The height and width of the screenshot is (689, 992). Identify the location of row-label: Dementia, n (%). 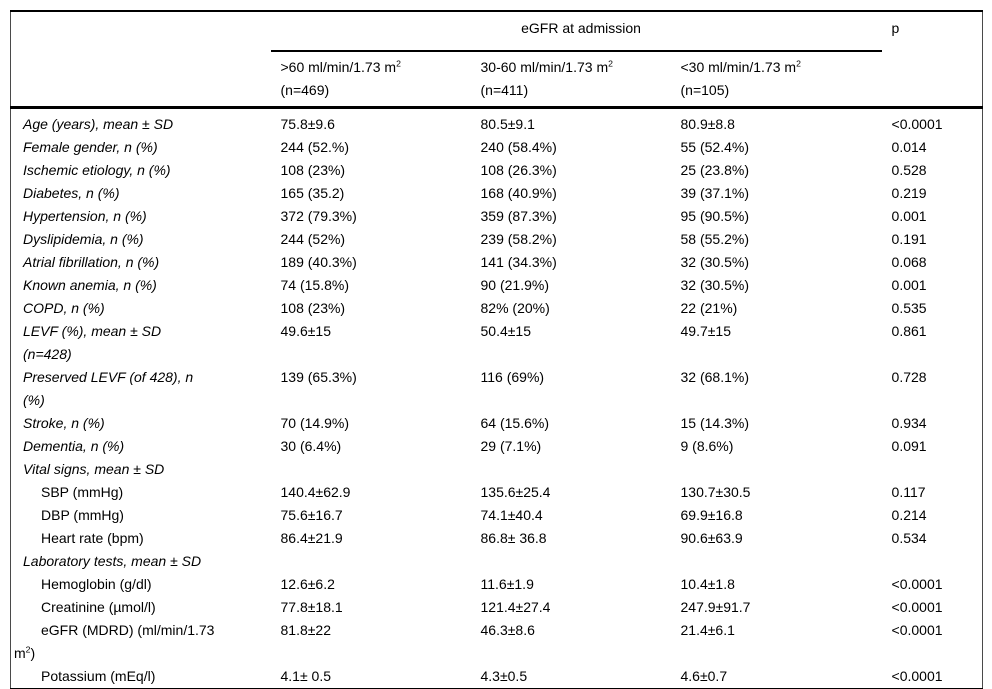
(74, 446).